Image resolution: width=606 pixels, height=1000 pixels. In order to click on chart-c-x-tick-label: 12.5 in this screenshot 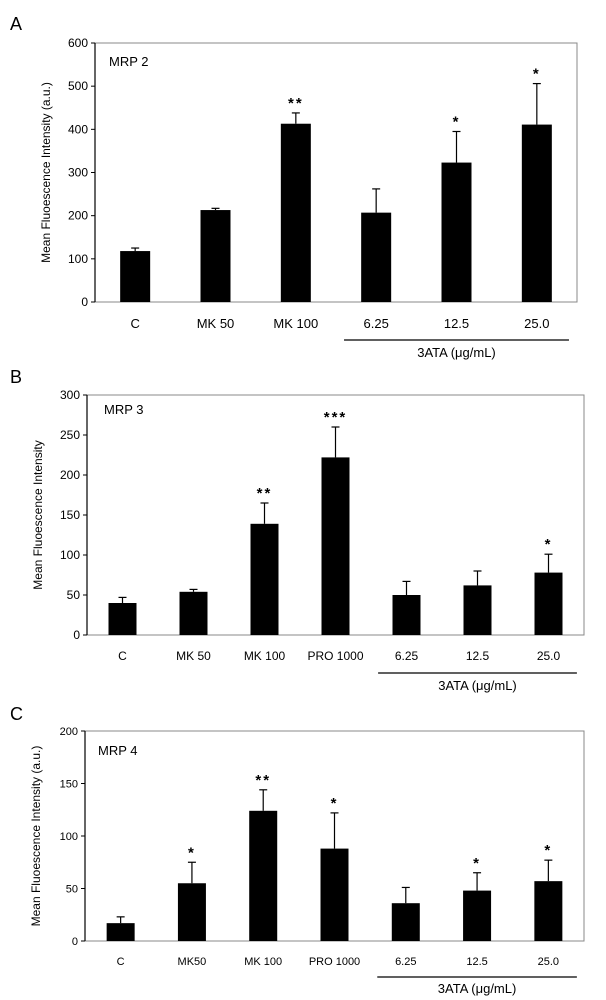, I will do `click(476, 962)`.